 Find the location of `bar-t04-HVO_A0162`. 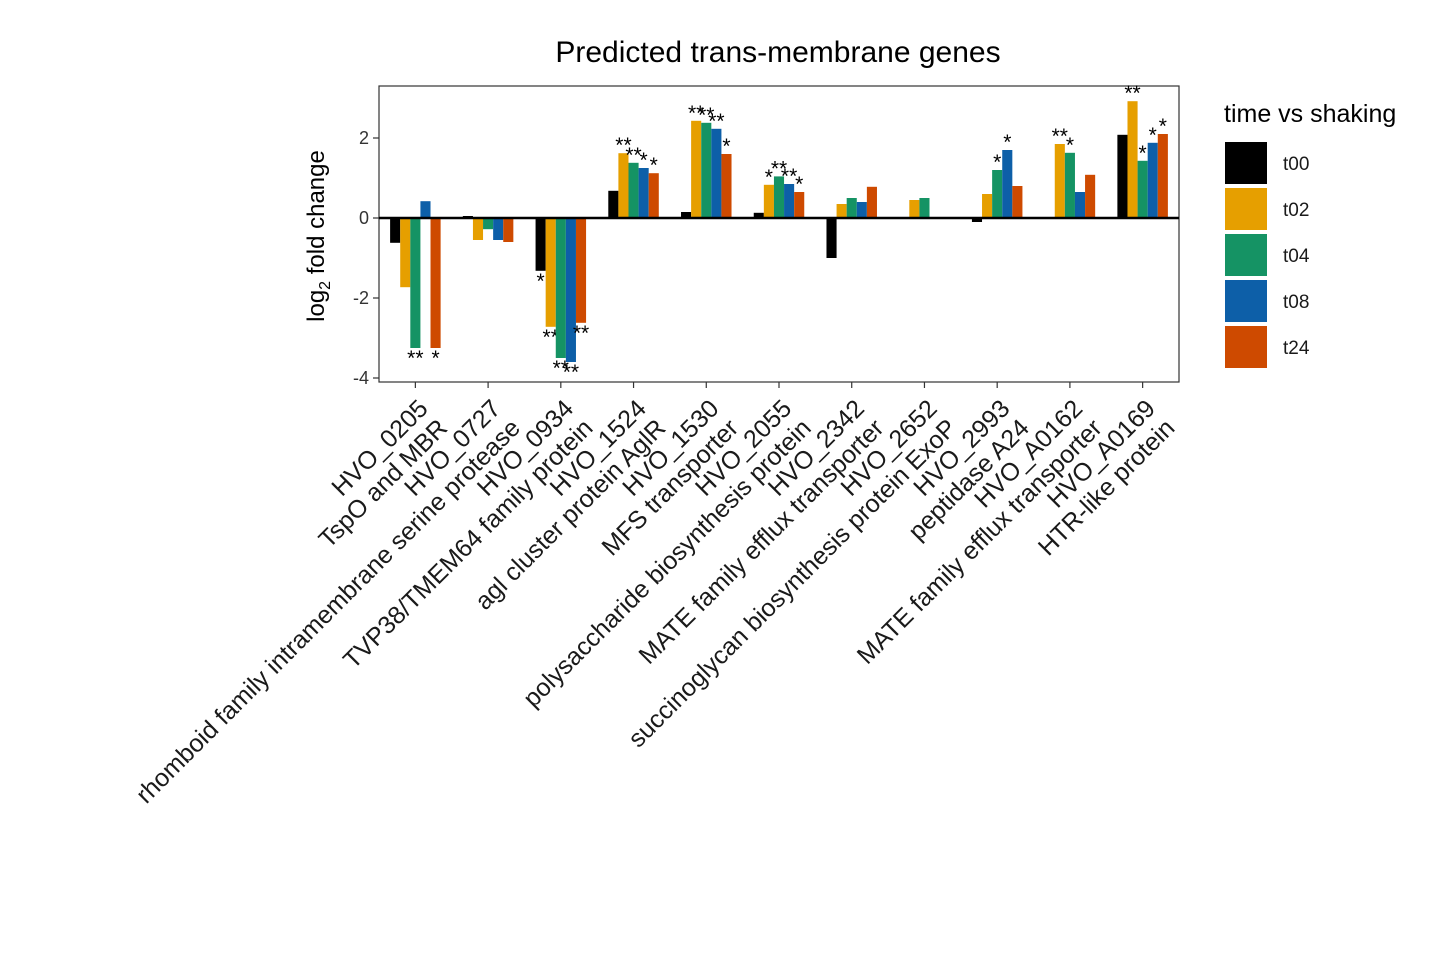

bar-t04-HVO_A0162 is located at coordinates (1069, 185).